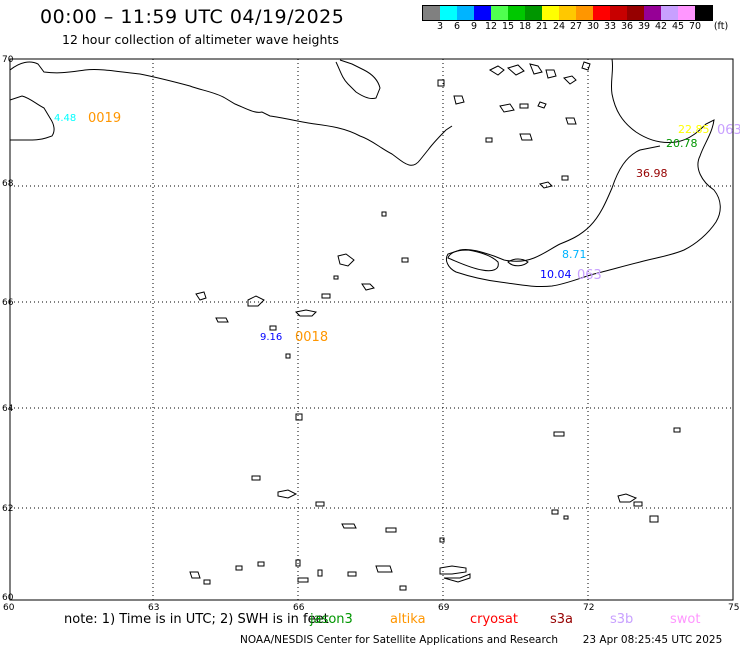 The height and width of the screenshot is (650, 740). What do you see at coordinates (491, 26) in the screenshot?
I see `color-tick-label: 12` at bounding box center [491, 26].